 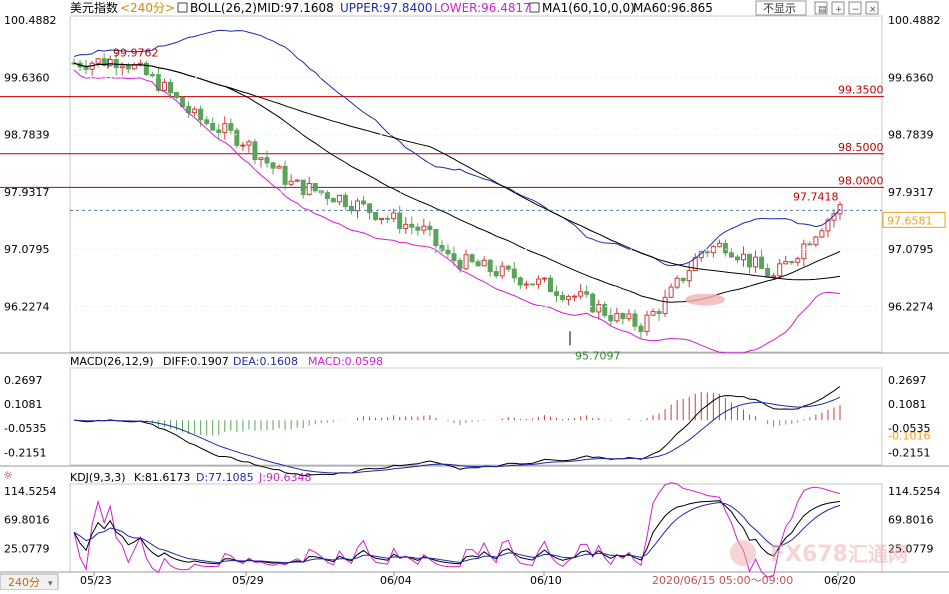 I want to click on macd-y-tick-left: -0.2151, so click(x=25, y=452).